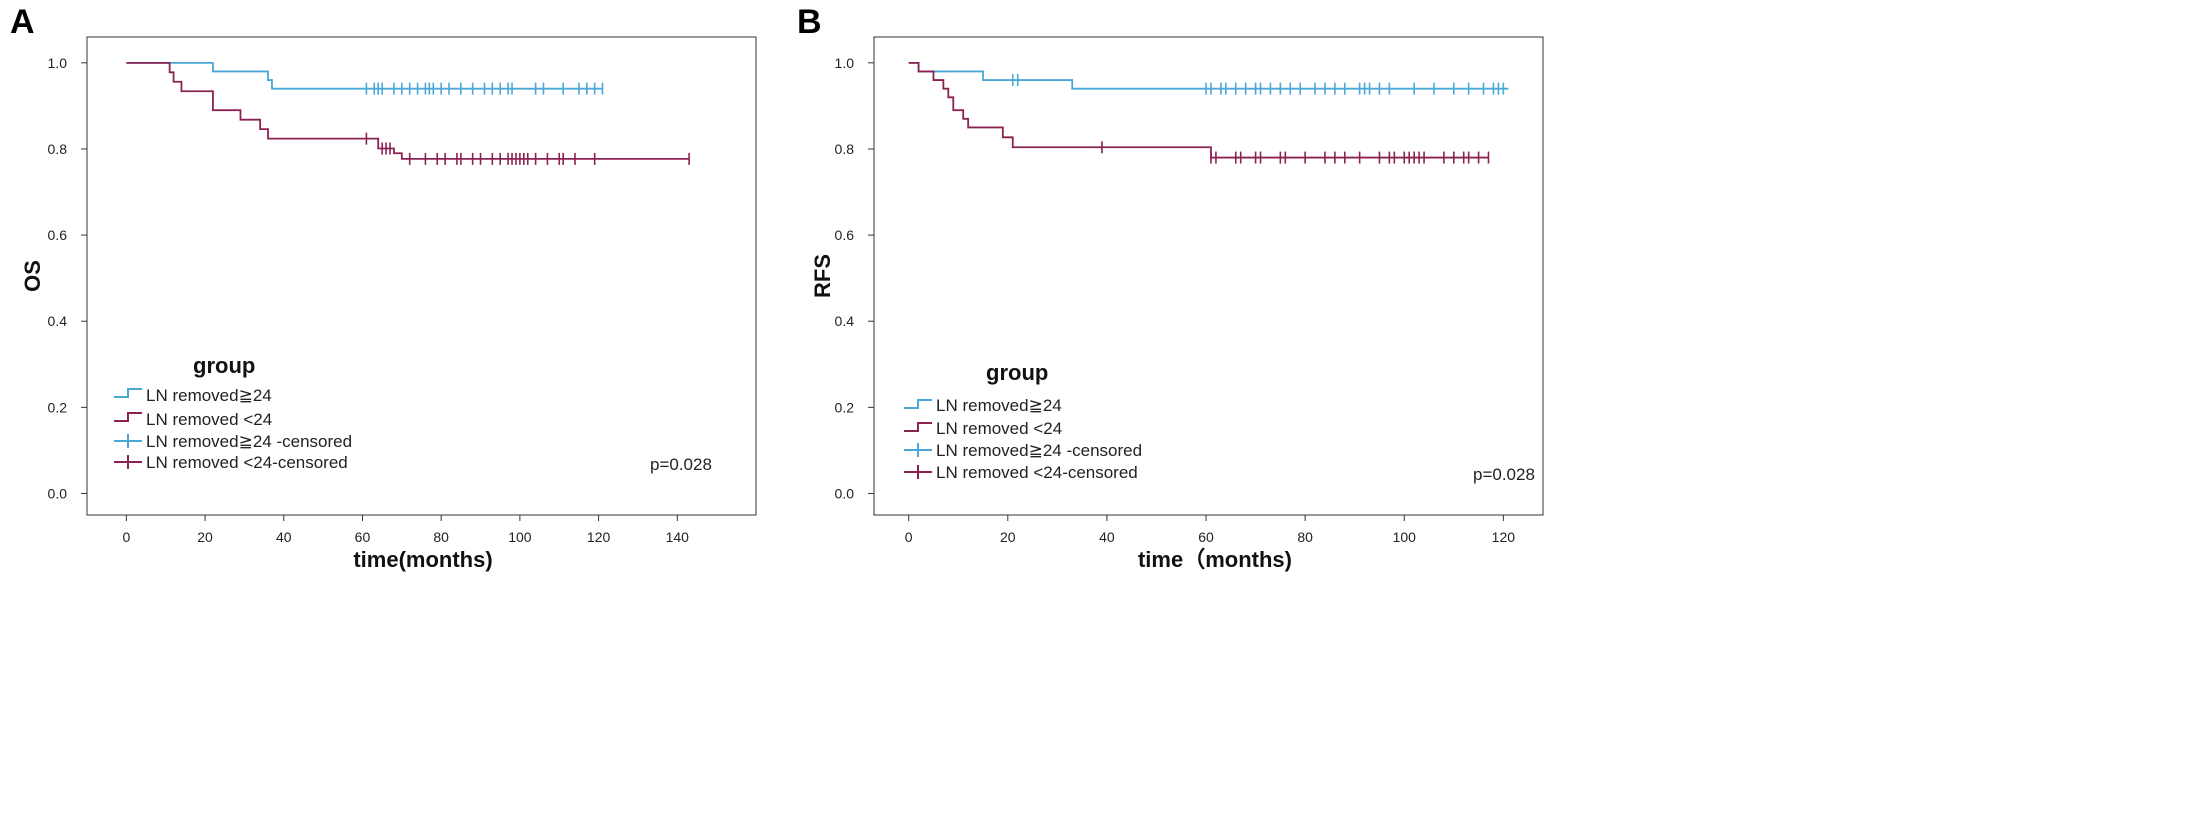 This screenshot has height=824, width=2203. What do you see at coordinates (405, 530) in the screenshot?
I see `panel-a-x-ticks: 0 20 40 60 80 100 120 140` at bounding box center [405, 530].